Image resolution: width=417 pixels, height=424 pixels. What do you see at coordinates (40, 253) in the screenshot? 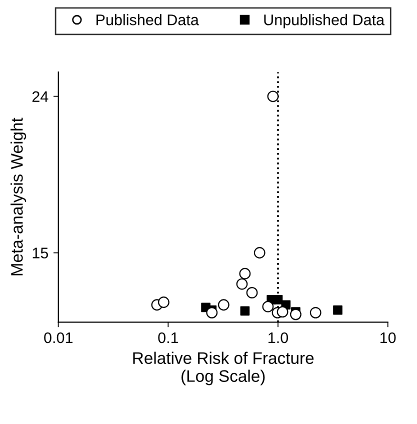
I see `y-tick-label: 15` at bounding box center [40, 253].